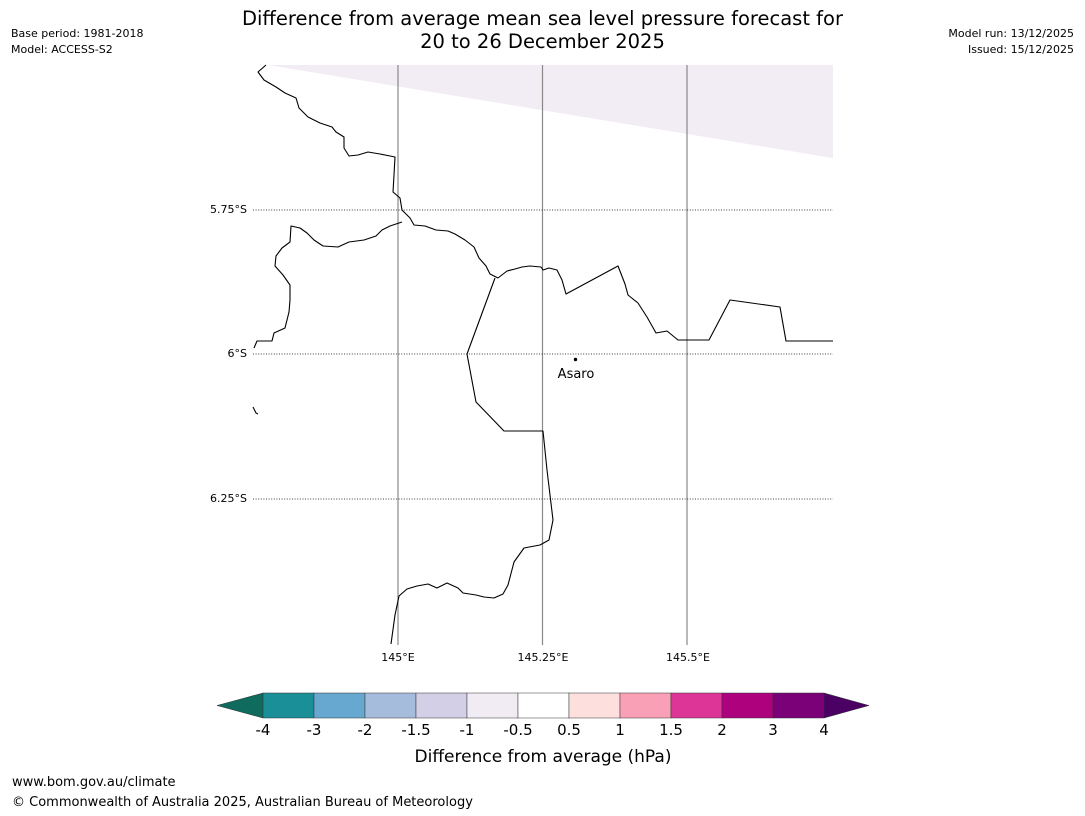 The height and width of the screenshot is (816, 1085). Describe the element at coordinates (665, 303) in the screenshot. I see `boundary-central` at that location.